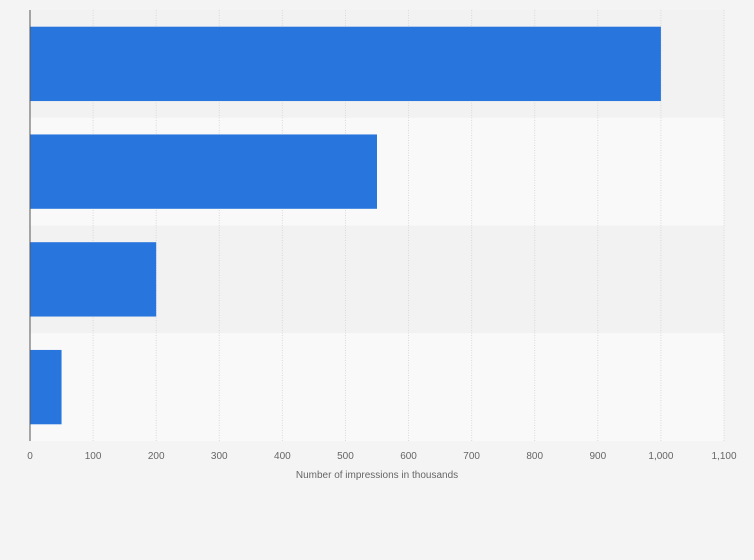 The height and width of the screenshot is (560, 754). Describe the element at coordinates (282, 456) in the screenshot. I see `x-tick-label: 400` at that location.